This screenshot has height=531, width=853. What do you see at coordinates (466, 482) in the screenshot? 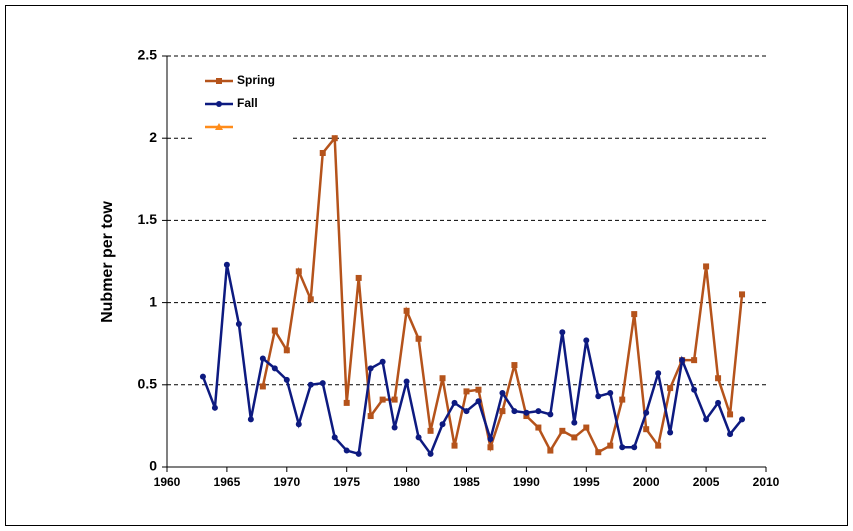
I see `x-tick-label: 1985` at bounding box center [466, 482].